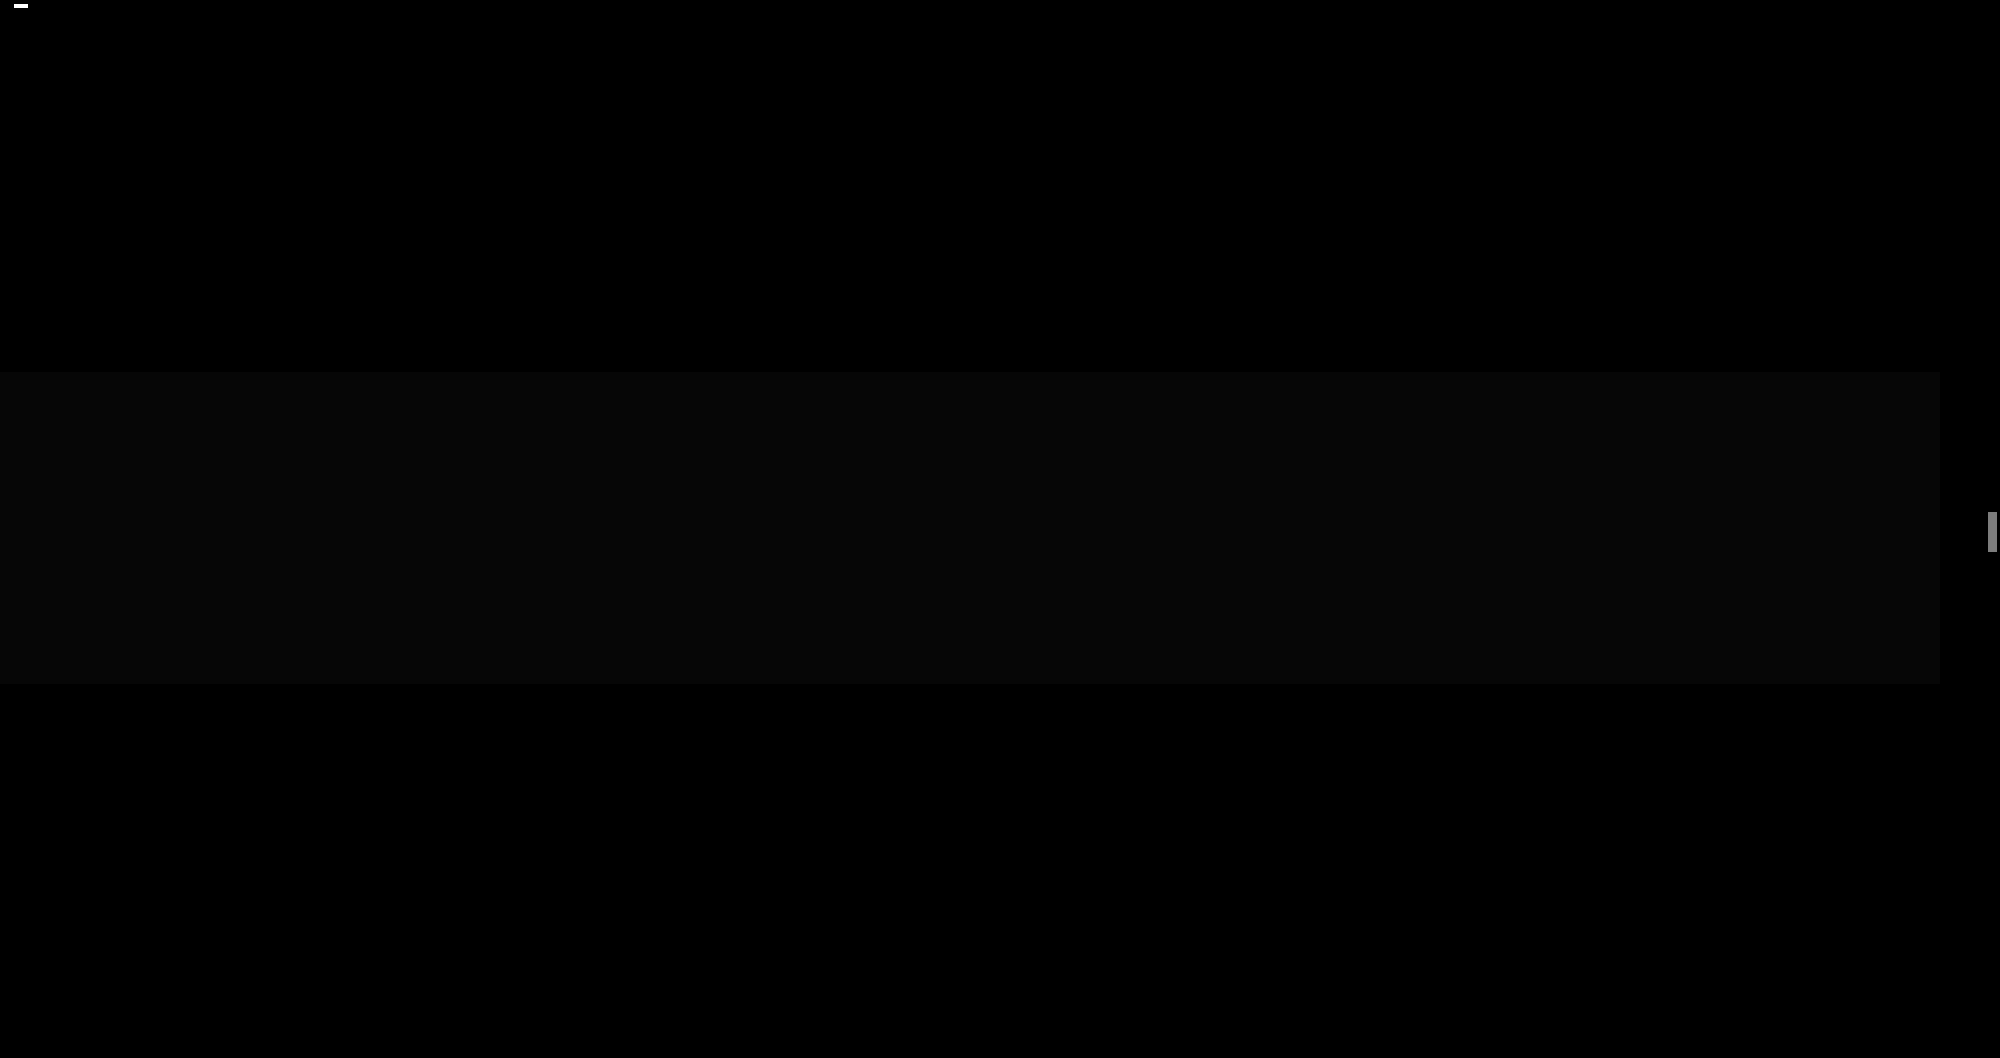 The width and height of the screenshot is (2000, 1058). I want to click on figure-title, so click(21, 6).